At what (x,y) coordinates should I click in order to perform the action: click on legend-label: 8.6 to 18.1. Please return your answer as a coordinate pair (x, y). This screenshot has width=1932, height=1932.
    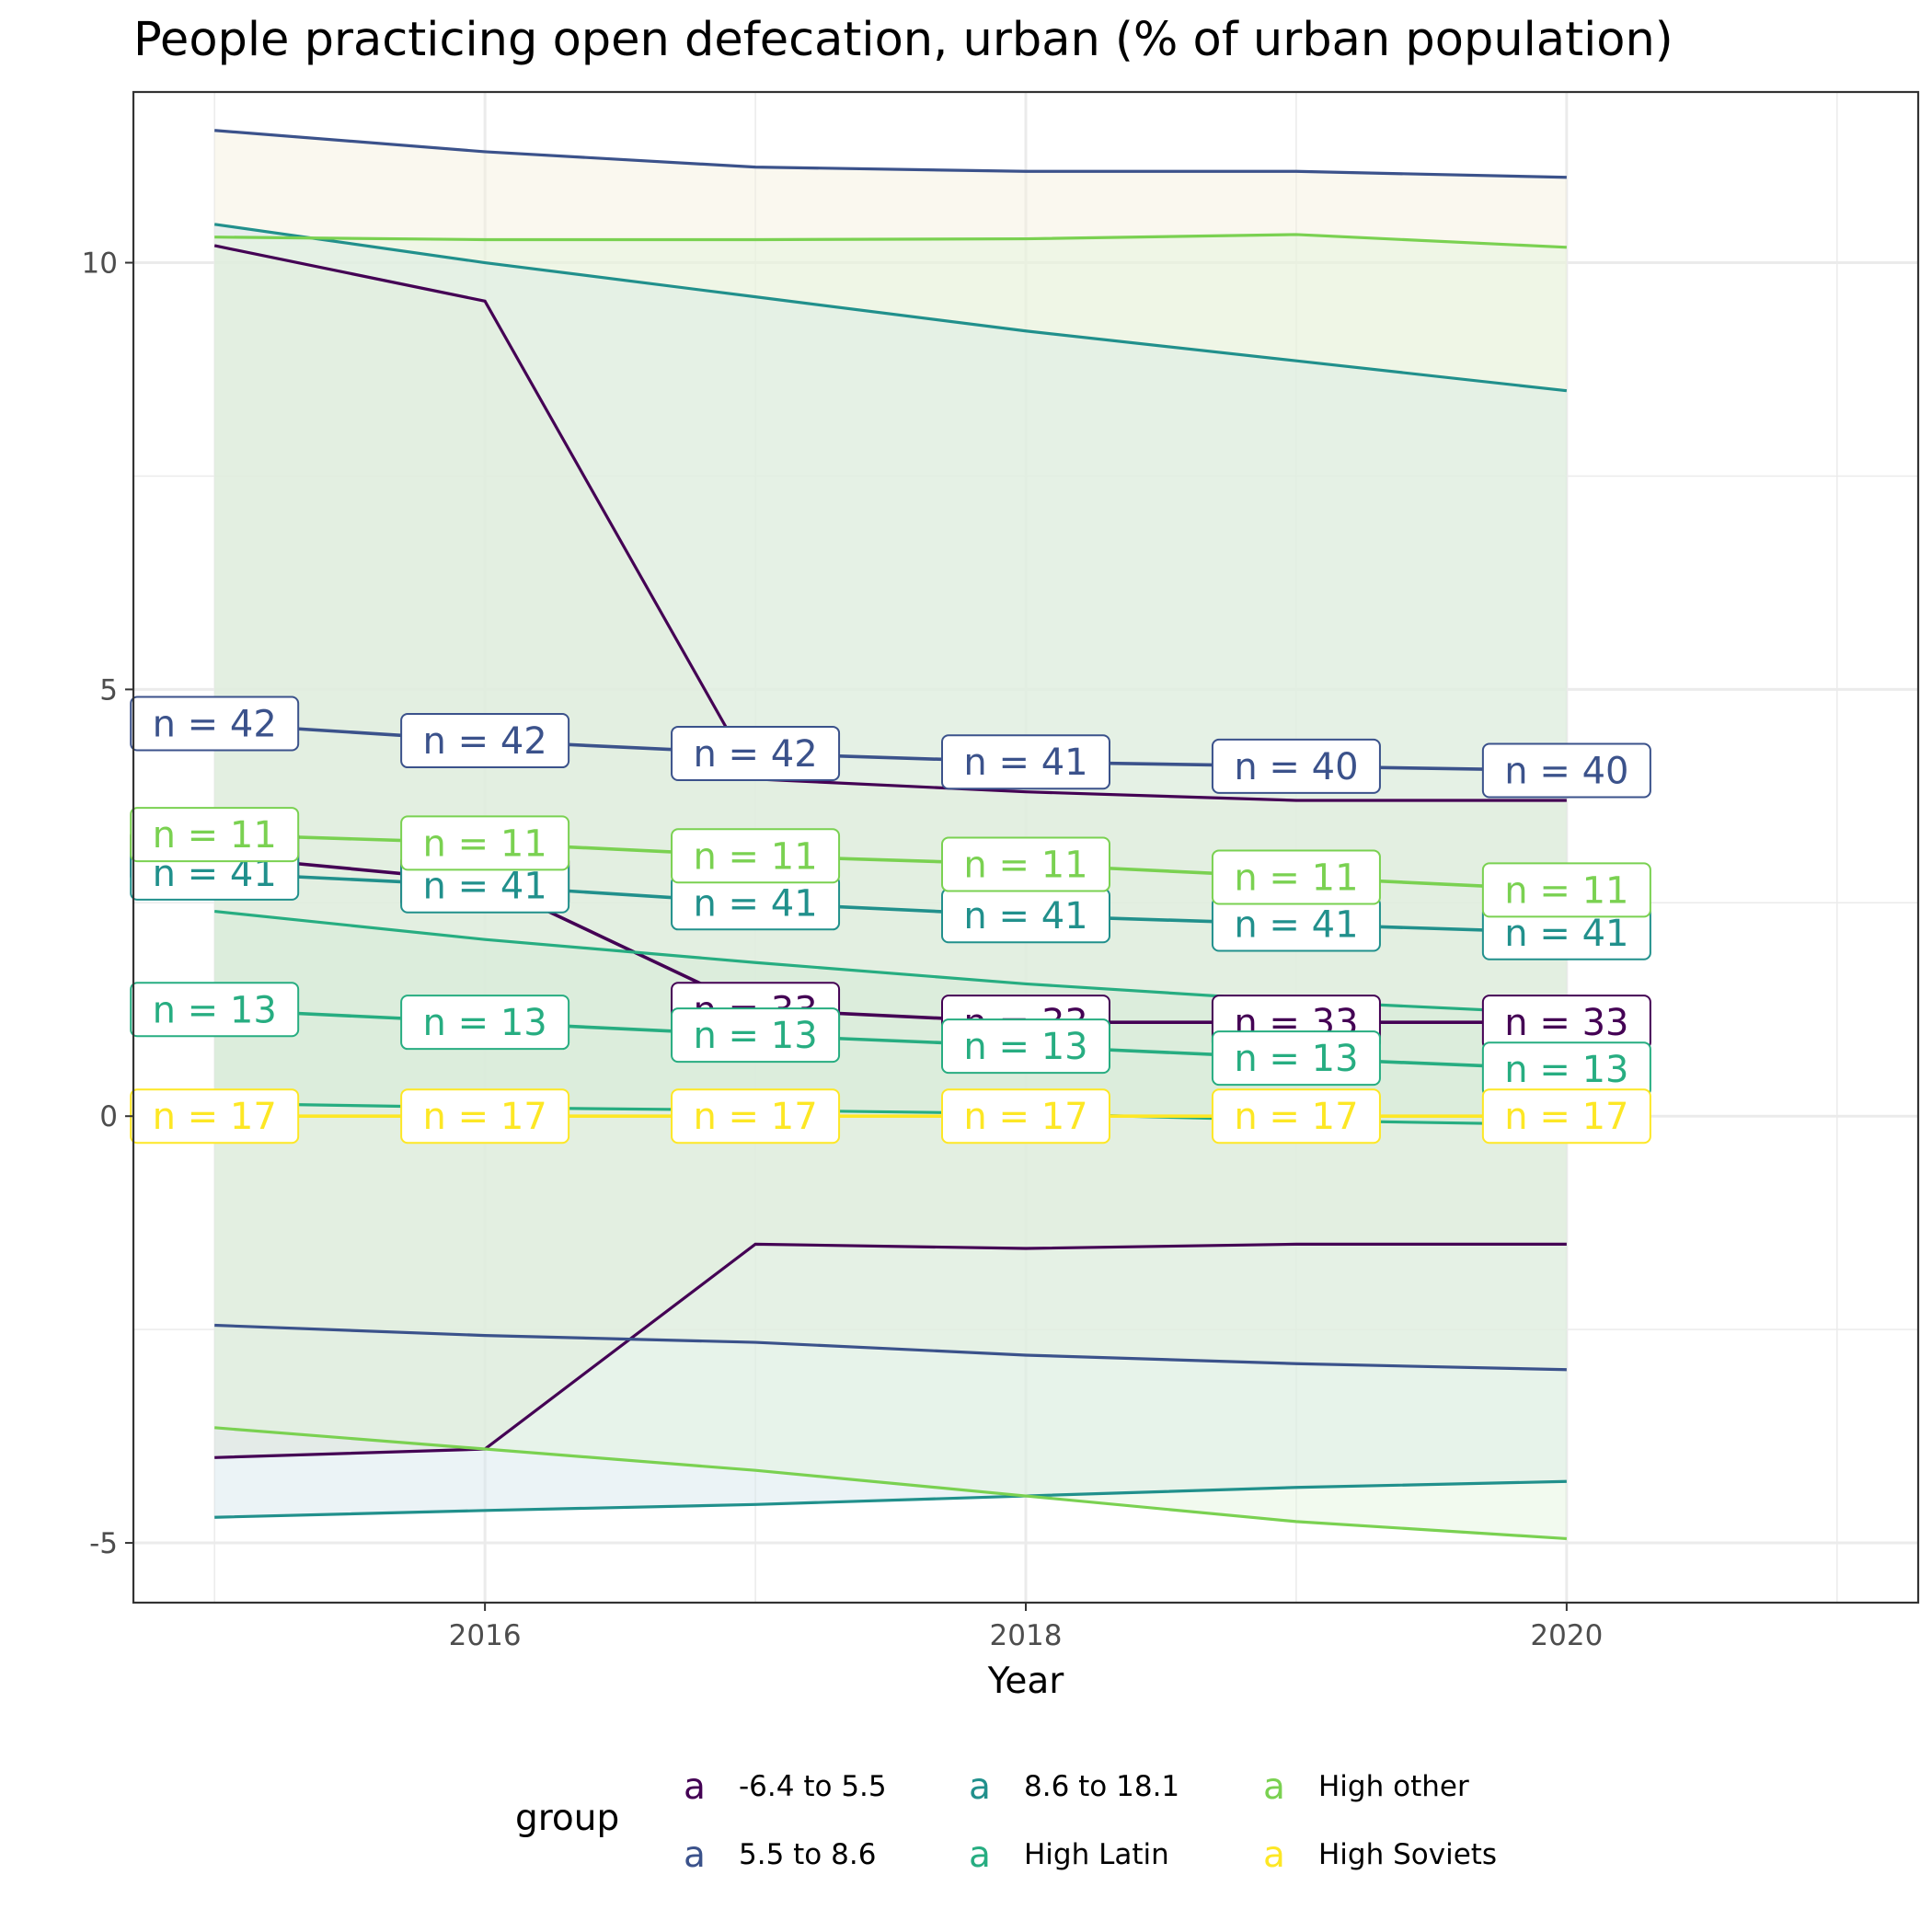
    Looking at the image, I should click on (1102, 1786).